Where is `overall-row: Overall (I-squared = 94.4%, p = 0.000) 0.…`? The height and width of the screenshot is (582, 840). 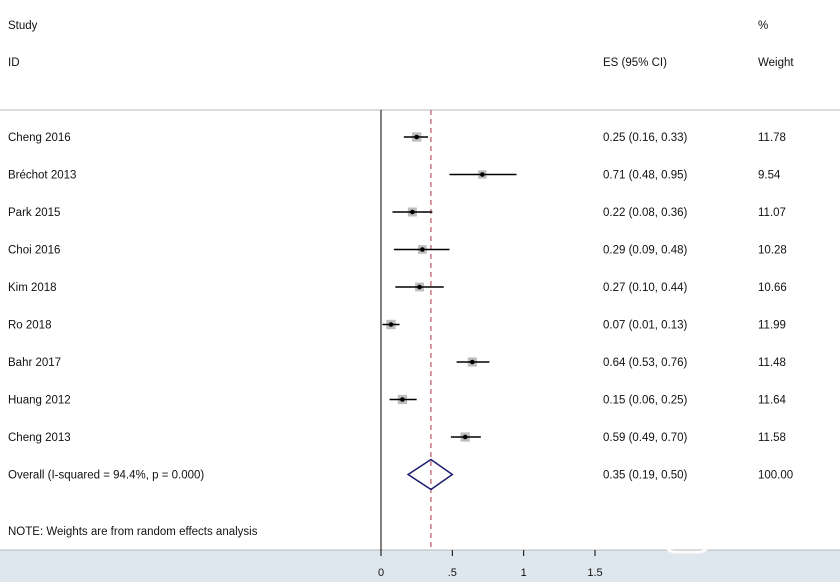 overall-row: Overall (I-squared = 94.4%, p = 0.000) 0.… is located at coordinates (400, 474).